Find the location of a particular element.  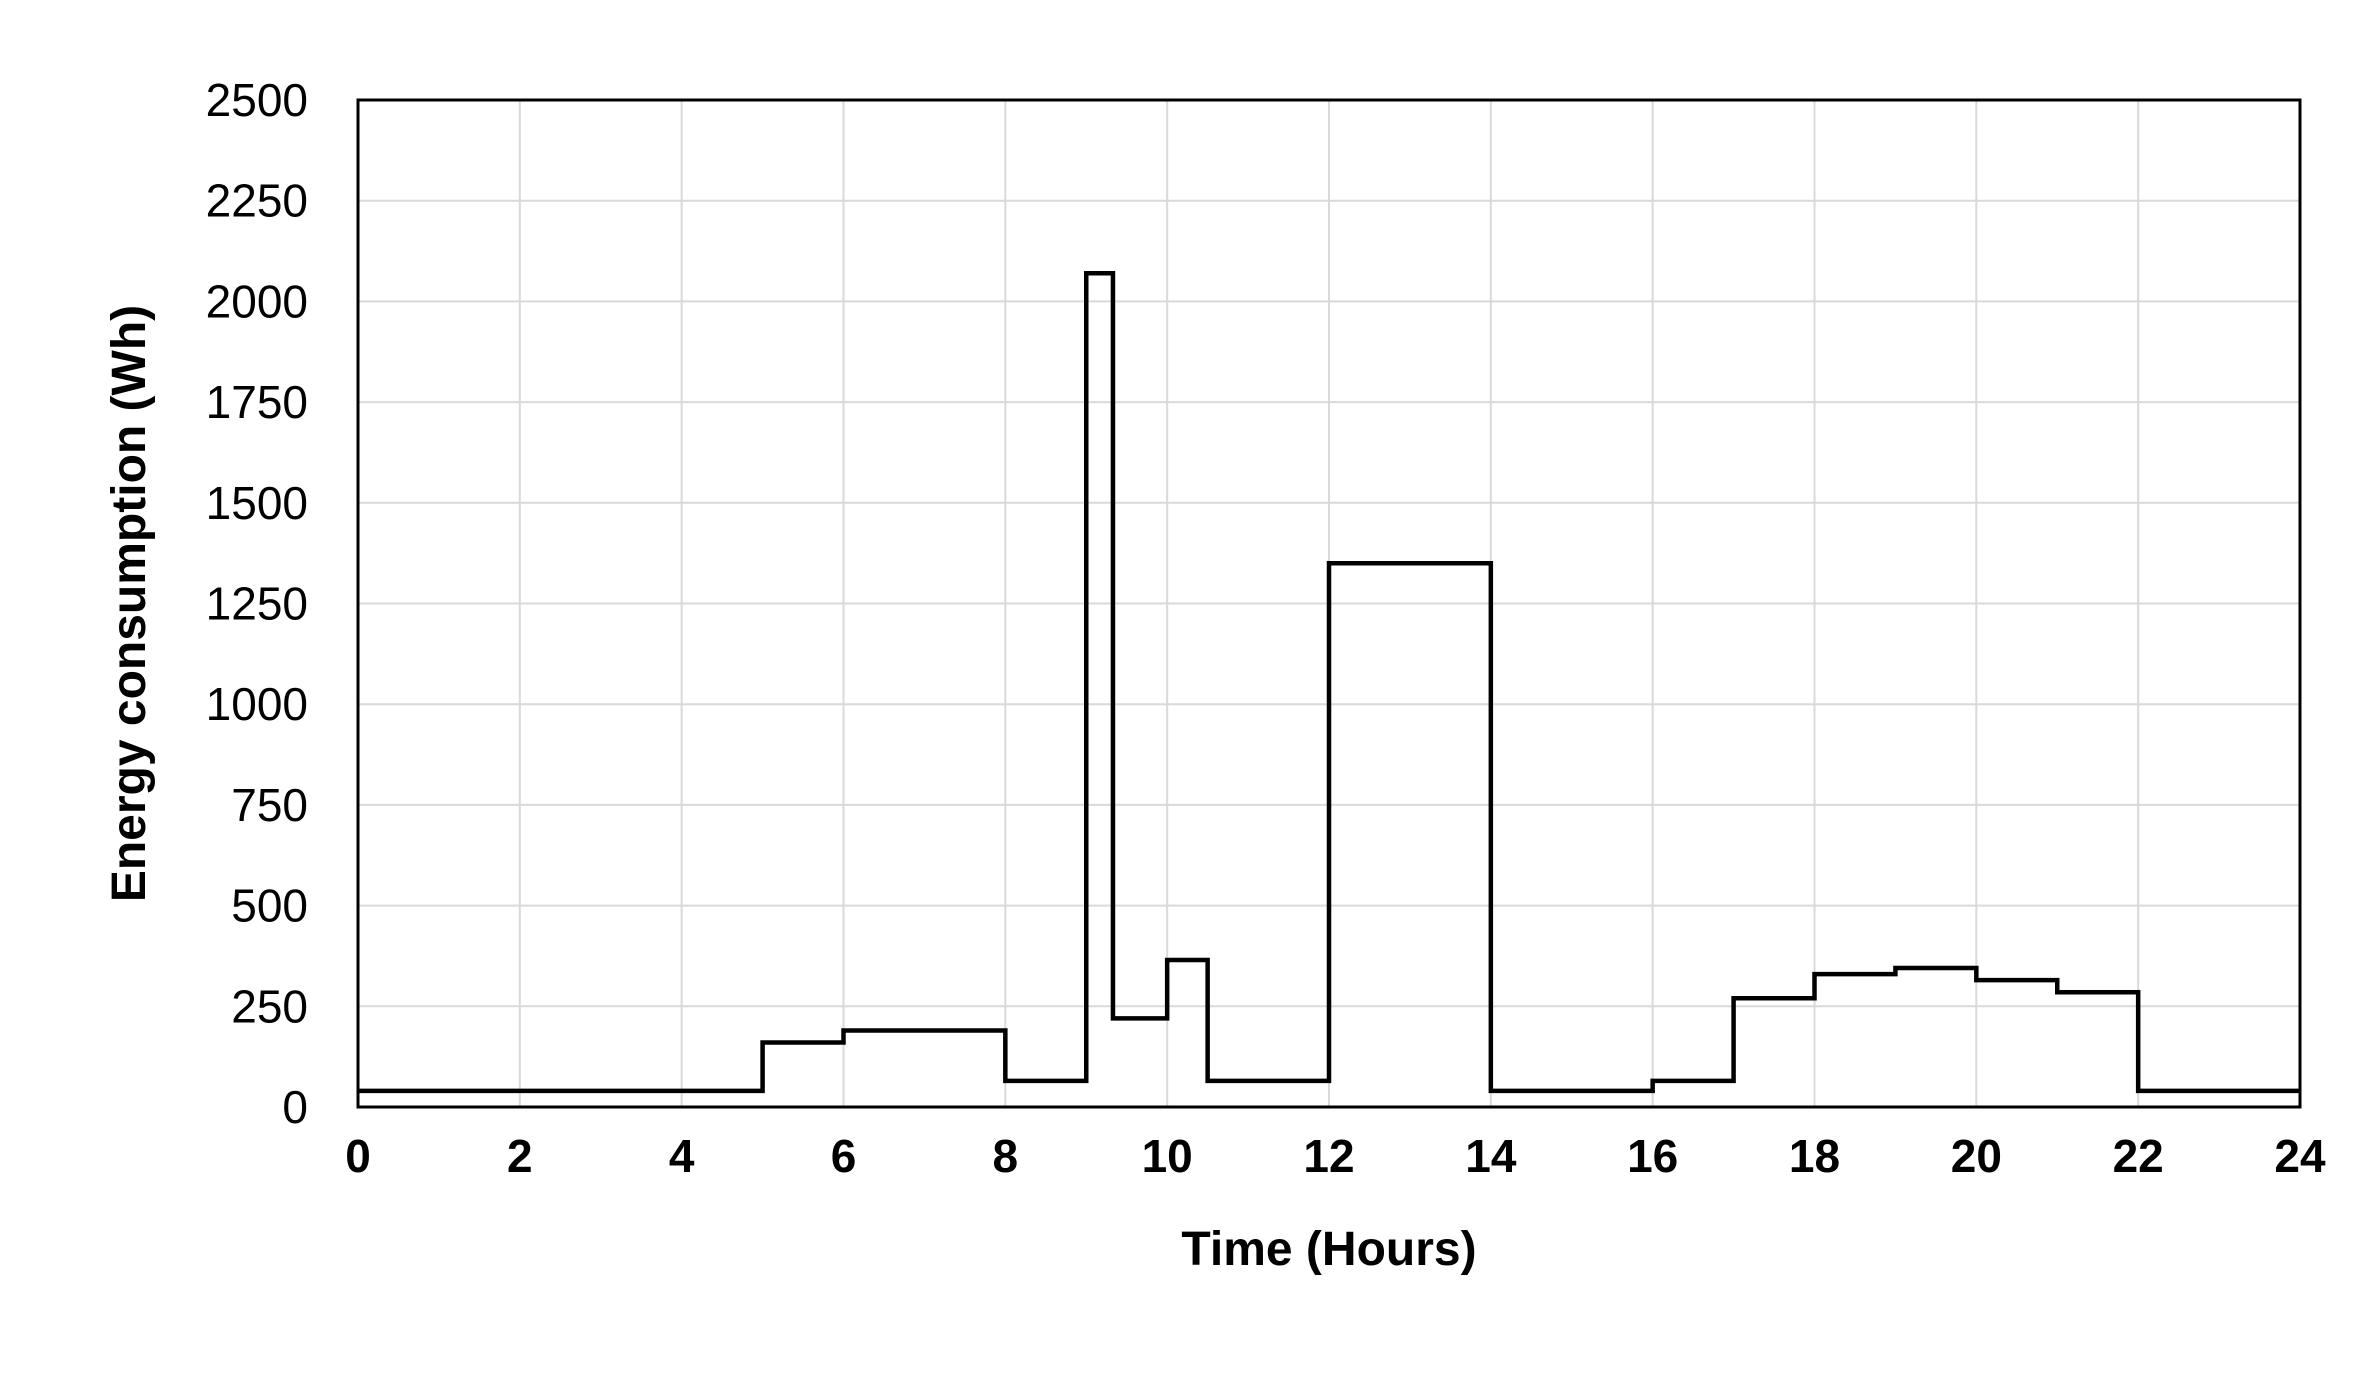

x-tick-label: 8 is located at coordinates (1006, 1156).